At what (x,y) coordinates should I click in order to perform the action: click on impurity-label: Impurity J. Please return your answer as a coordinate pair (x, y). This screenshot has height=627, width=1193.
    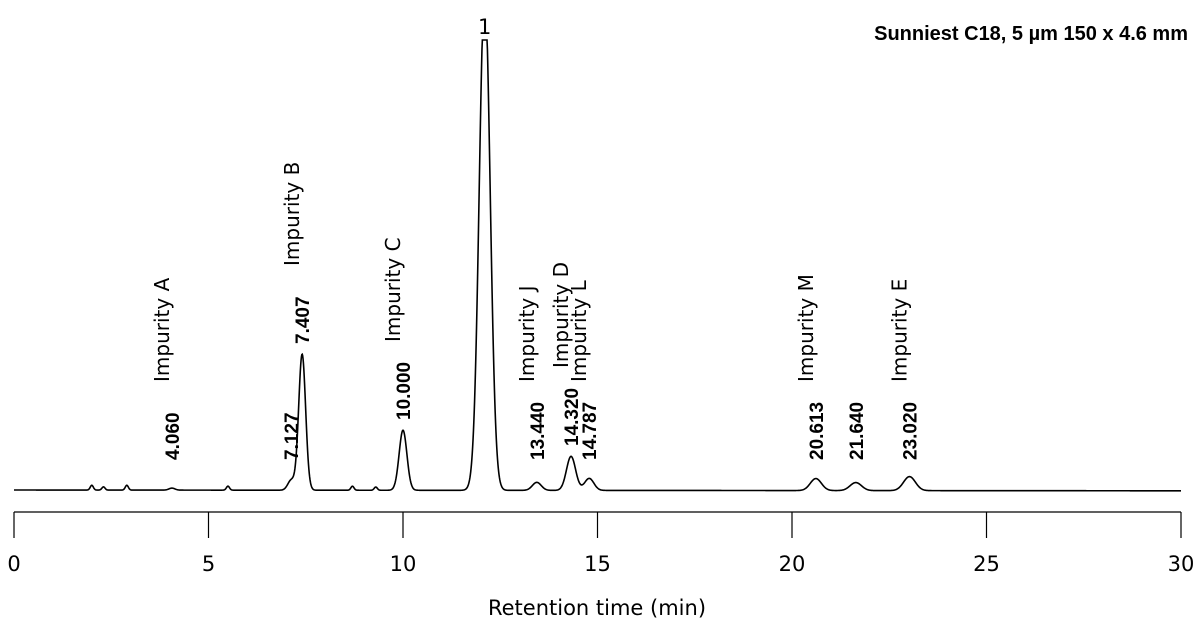
    Looking at the image, I should click on (527, 334).